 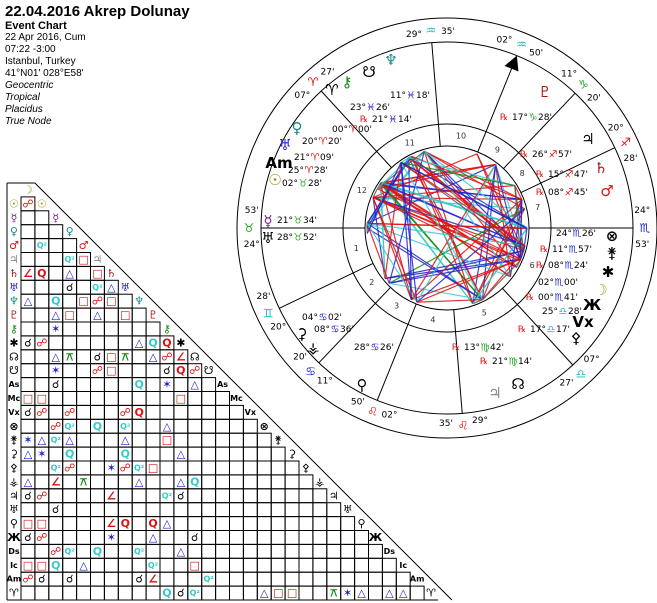 What do you see at coordinates (323, 142) in the screenshot?
I see `venus-sign-icon: ♈` at bounding box center [323, 142].